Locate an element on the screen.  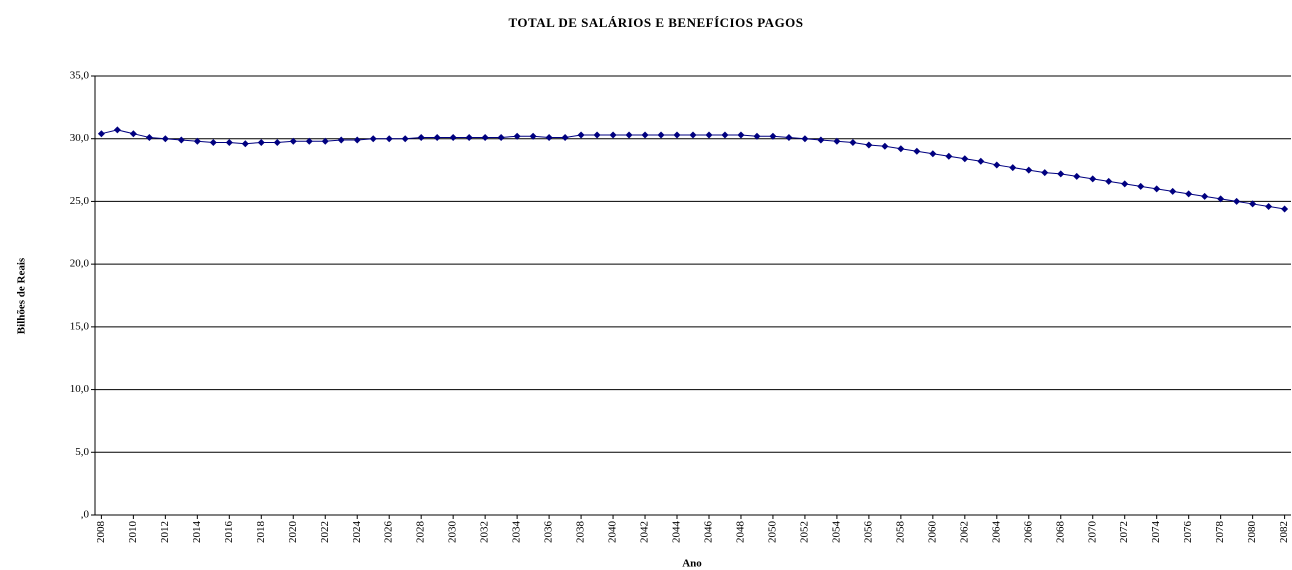
chart-title: TOTAL DE SALÁRIOS E BENEFÍCIOS PAGOS is located at coordinates (655, 22).